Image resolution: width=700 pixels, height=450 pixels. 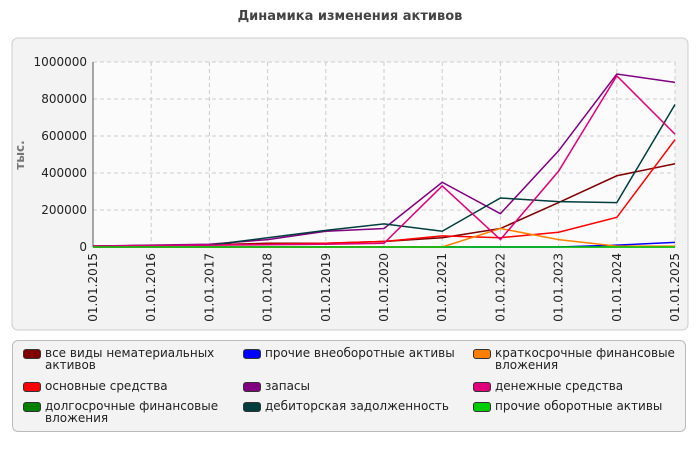 I want to click on legend-label: запасы, so click(x=288, y=385).